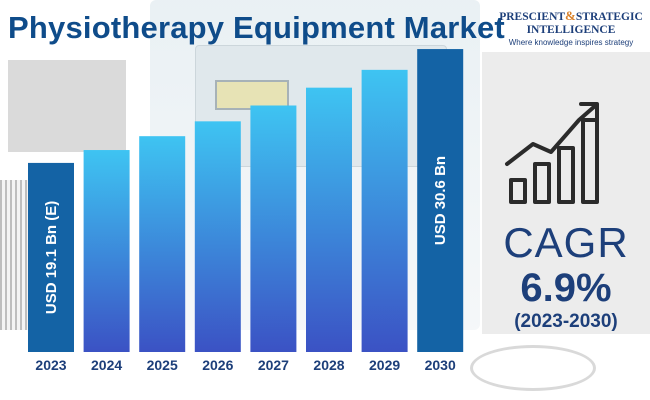 The height and width of the screenshot is (400, 650). Describe the element at coordinates (533, 368) in the screenshot. I see `background-cable-coil` at that location.